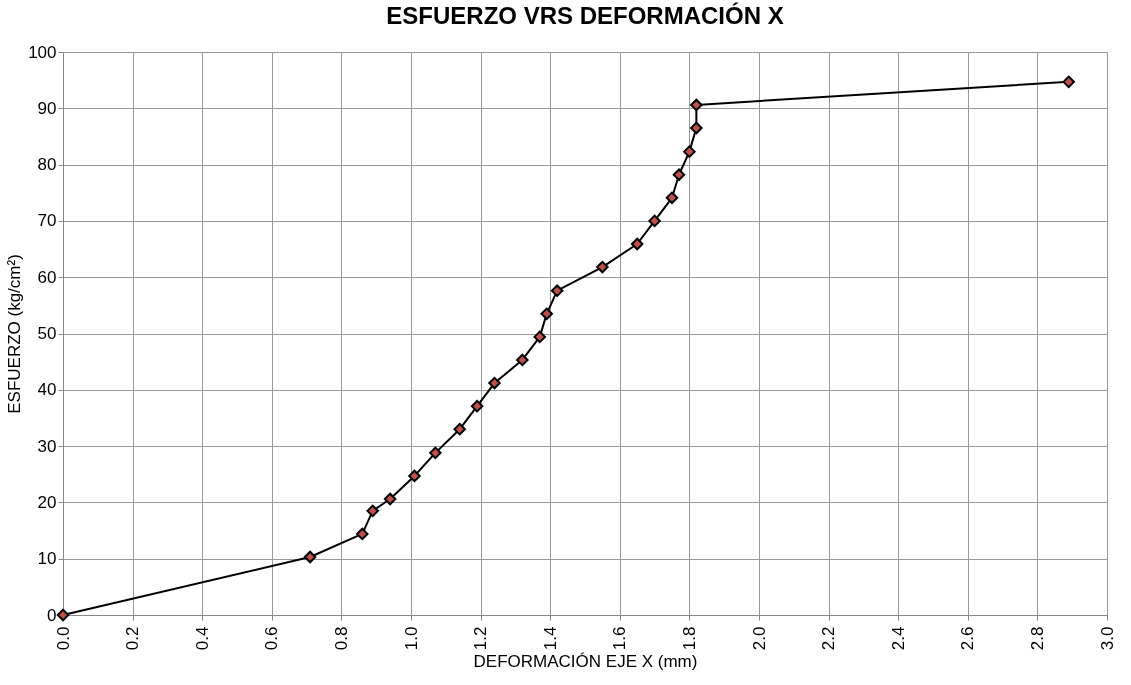 Image resolution: width=1131 pixels, height=685 pixels. Describe the element at coordinates (42, 52) in the screenshot. I see `y-tick-label: 100` at that location.